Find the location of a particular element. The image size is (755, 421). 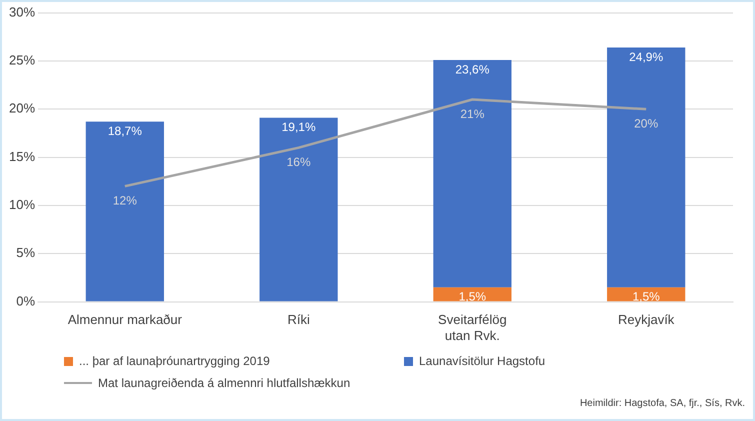

legend-label: Mat launagreiðenda á almennri hlutfallshækkun is located at coordinates (224, 383).